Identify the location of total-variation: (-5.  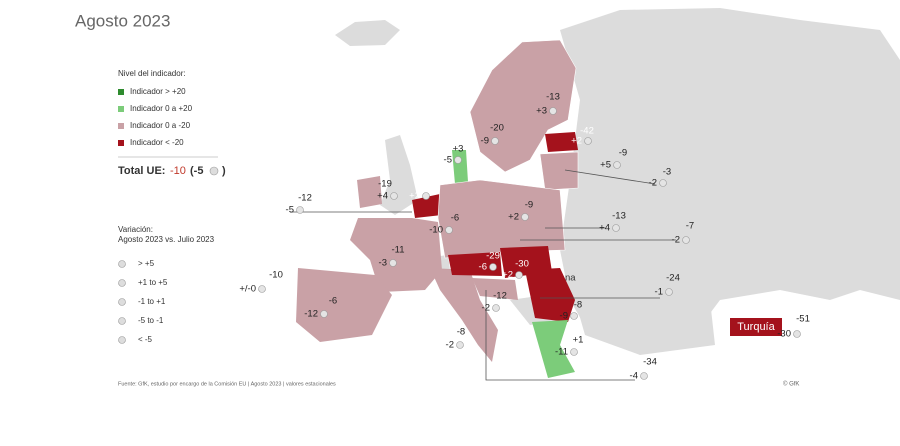
(196, 171).